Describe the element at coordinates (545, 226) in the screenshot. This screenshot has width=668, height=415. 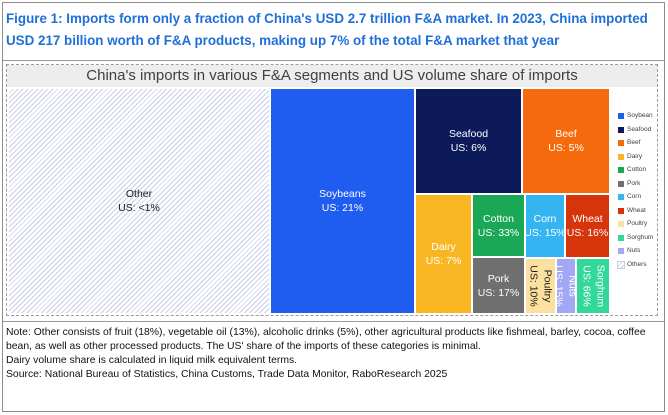
I see `tile-corn: Corn US: 15%` at that location.